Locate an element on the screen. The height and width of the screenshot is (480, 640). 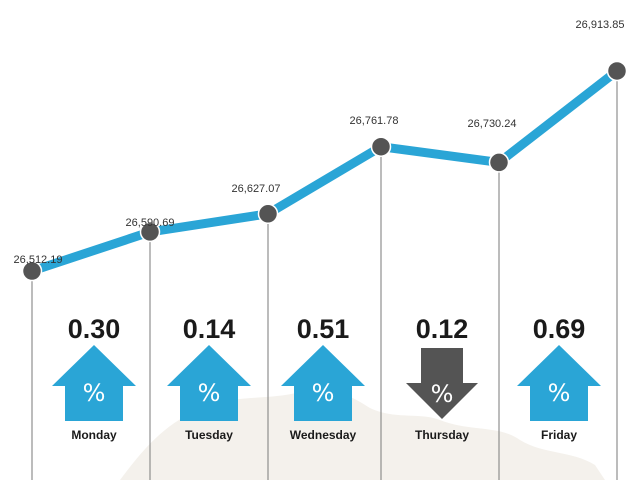
percent-change-wednesday: 0.51 is located at coordinates (323, 329).